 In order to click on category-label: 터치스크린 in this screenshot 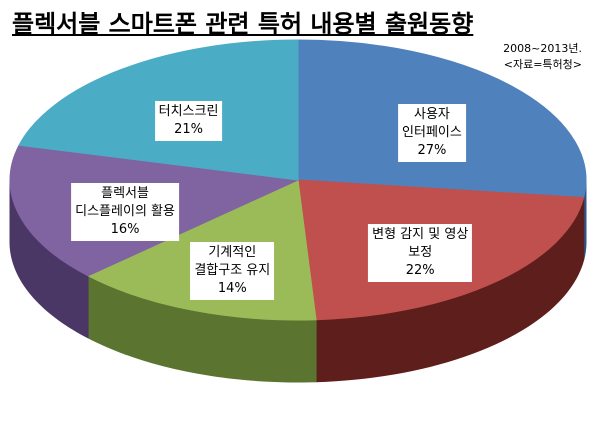, I will do `click(188, 112)`.